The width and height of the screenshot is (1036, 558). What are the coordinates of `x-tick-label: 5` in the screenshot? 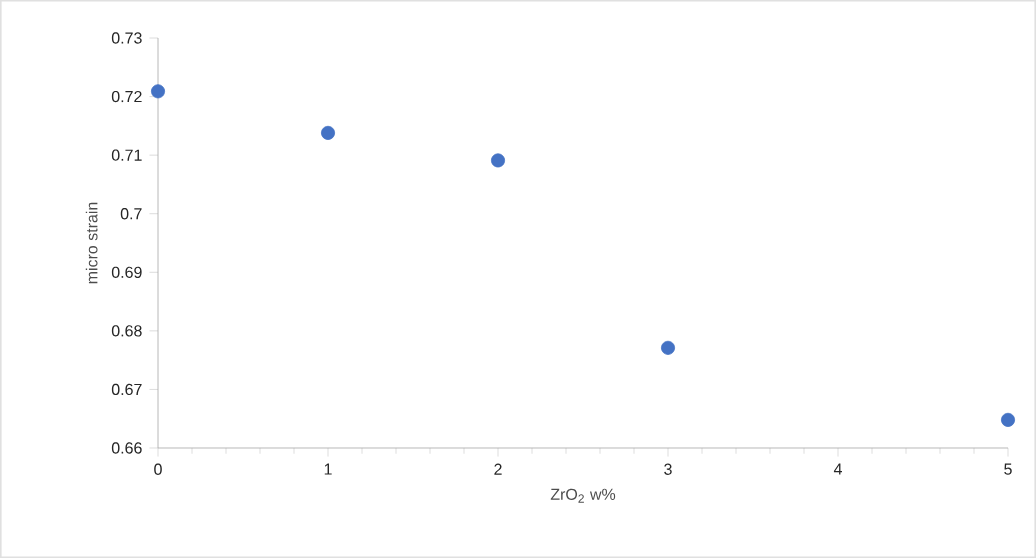 It's located at (1008, 469).